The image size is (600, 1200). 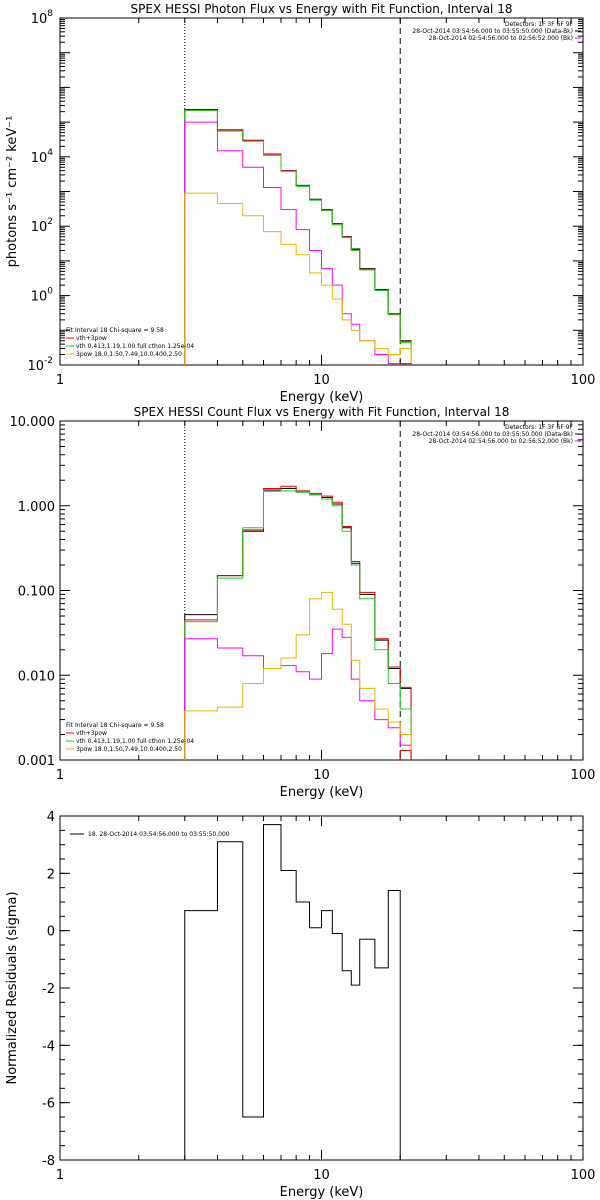 What do you see at coordinates (50, 292) in the screenshot?
I see `y-tick-exponent: 0` at bounding box center [50, 292].